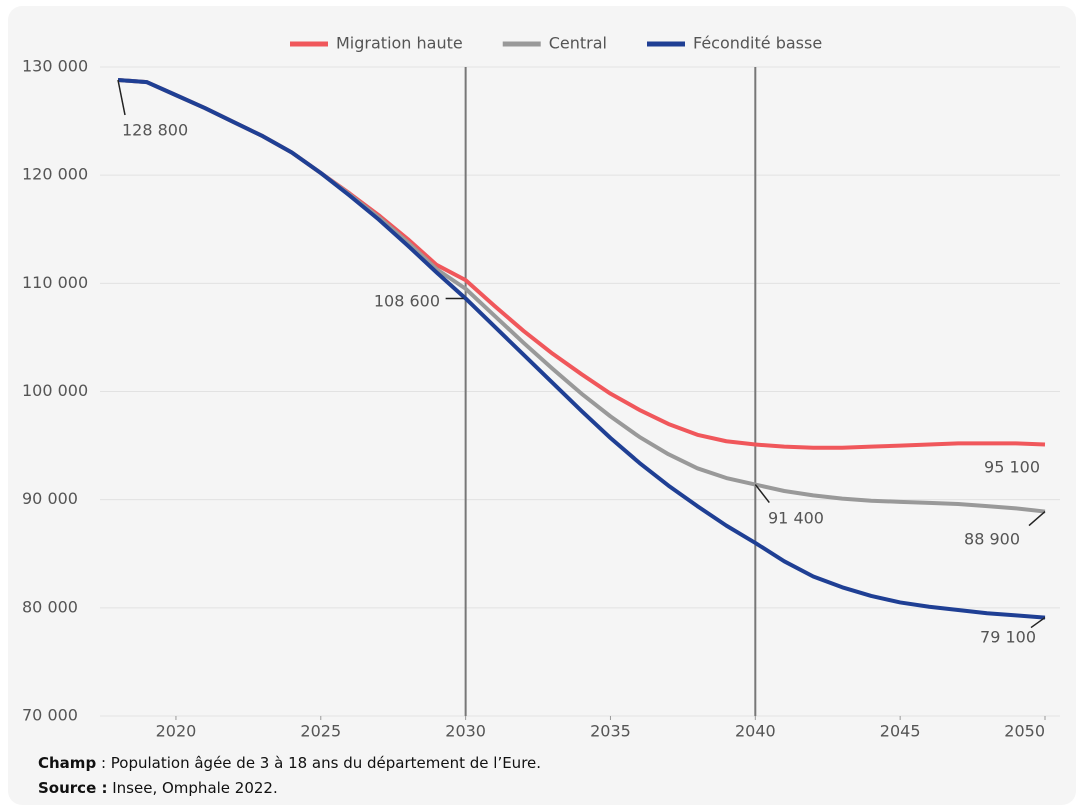 The height and width of the screenshot is (805, 1076). I want to click on legend-label: Fécondité basse, so click(757, 43).